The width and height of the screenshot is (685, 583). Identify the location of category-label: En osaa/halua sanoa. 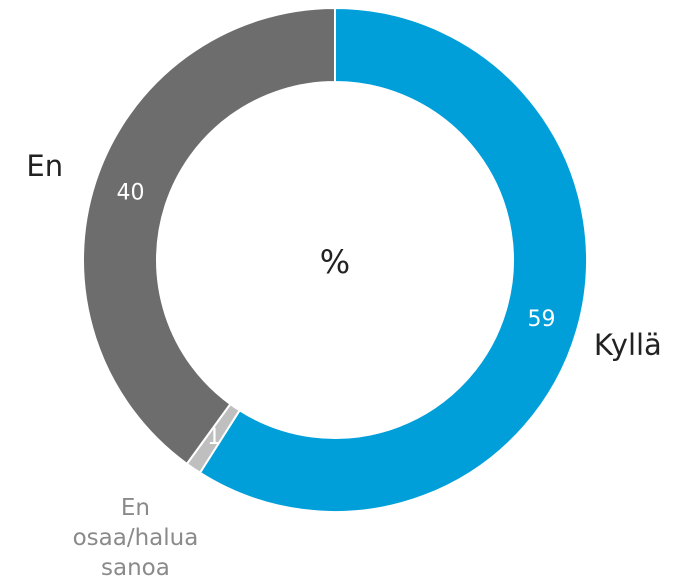
(135, 538).